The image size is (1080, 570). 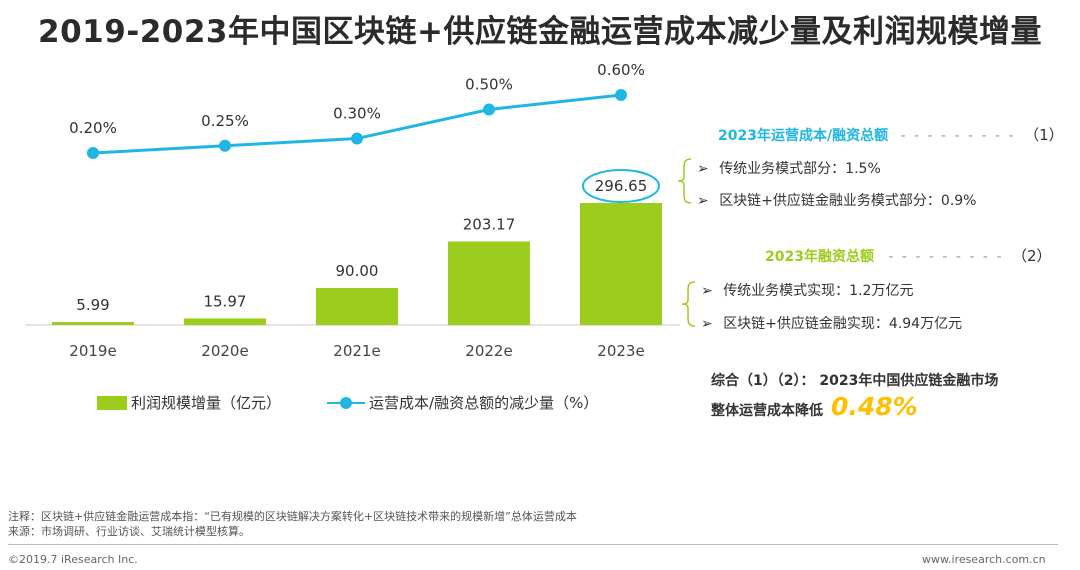 I want to click on summary-value: 0.48%, so click(x=874, y=406).